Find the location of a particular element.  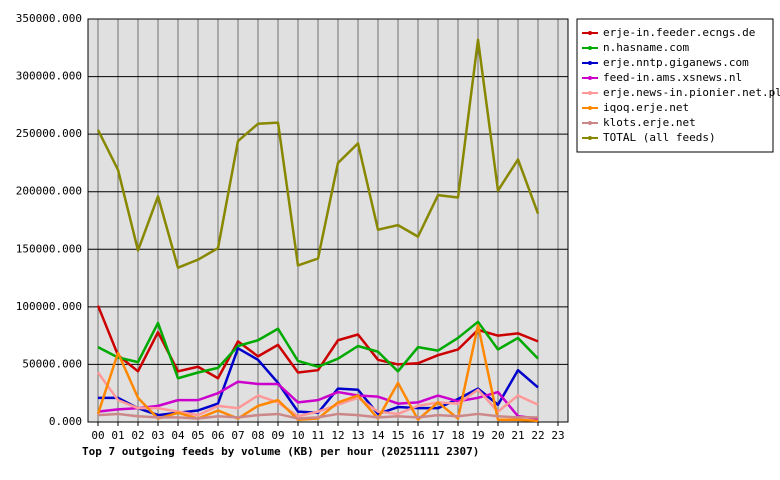

x-tick-label: 01 is located at coordinates (117, 435).